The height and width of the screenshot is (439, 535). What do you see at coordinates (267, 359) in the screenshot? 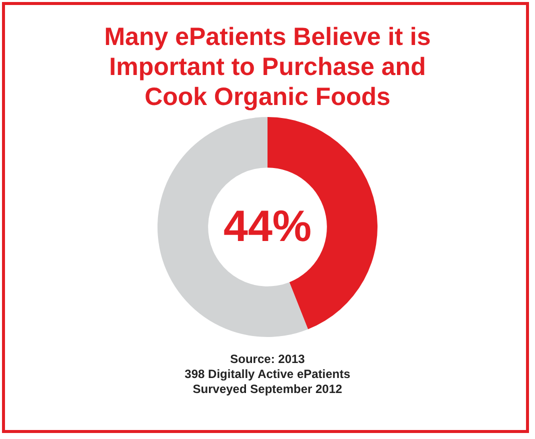
I see `source-note: Source: 2013` at bounding box center [267, 359].